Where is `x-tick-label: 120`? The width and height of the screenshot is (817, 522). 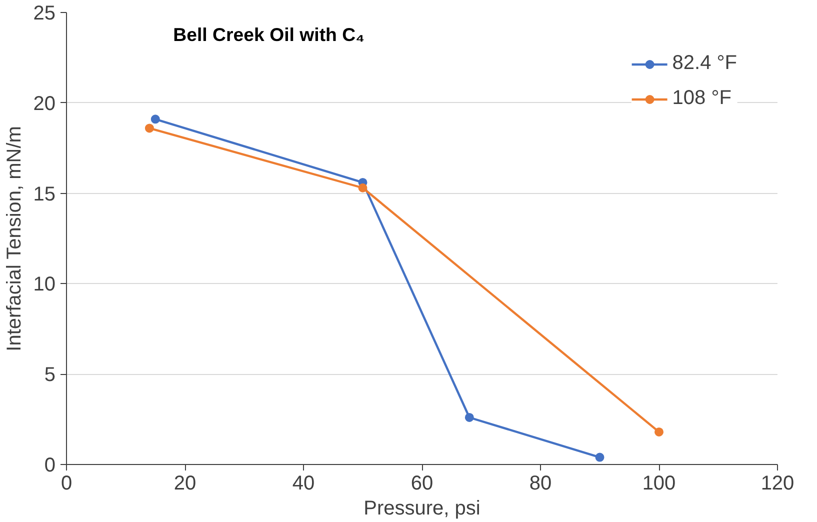 x-tick-label: 120 is located at coordinates (777, 483).